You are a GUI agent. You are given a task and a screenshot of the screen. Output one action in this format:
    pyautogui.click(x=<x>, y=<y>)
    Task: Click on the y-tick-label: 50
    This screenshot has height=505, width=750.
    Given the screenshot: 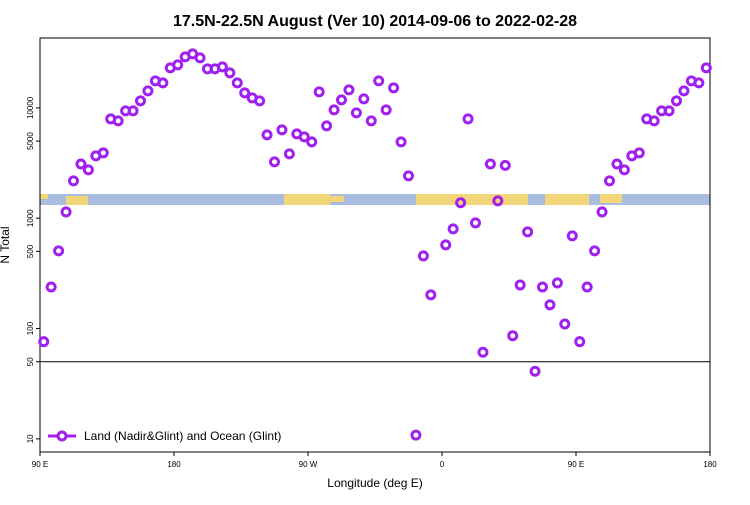 What is the action you would take?
    pyautogui.click(x=30, y=361)
    